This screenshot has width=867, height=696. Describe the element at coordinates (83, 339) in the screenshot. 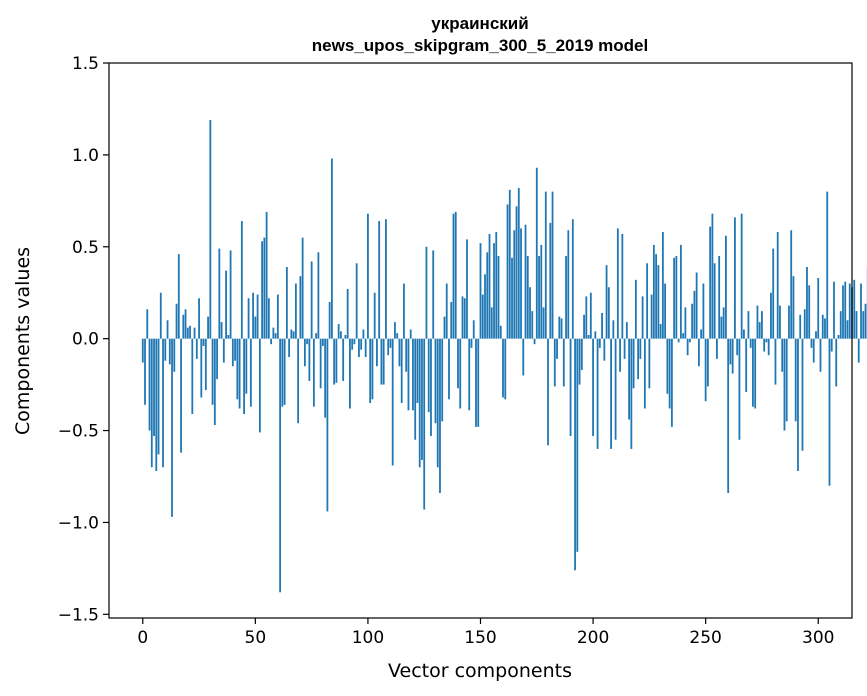

I see `y-axis-ticks: −1.5 −1.0 −0.5 0.0 0.5 1.0 1.5` at that location.